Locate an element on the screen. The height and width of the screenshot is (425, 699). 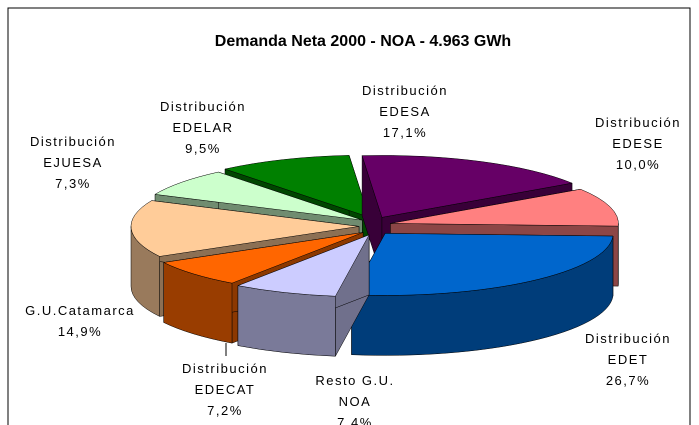
data-label: Distribución EJUESA 7,3% is located at coordinates (73, 162).